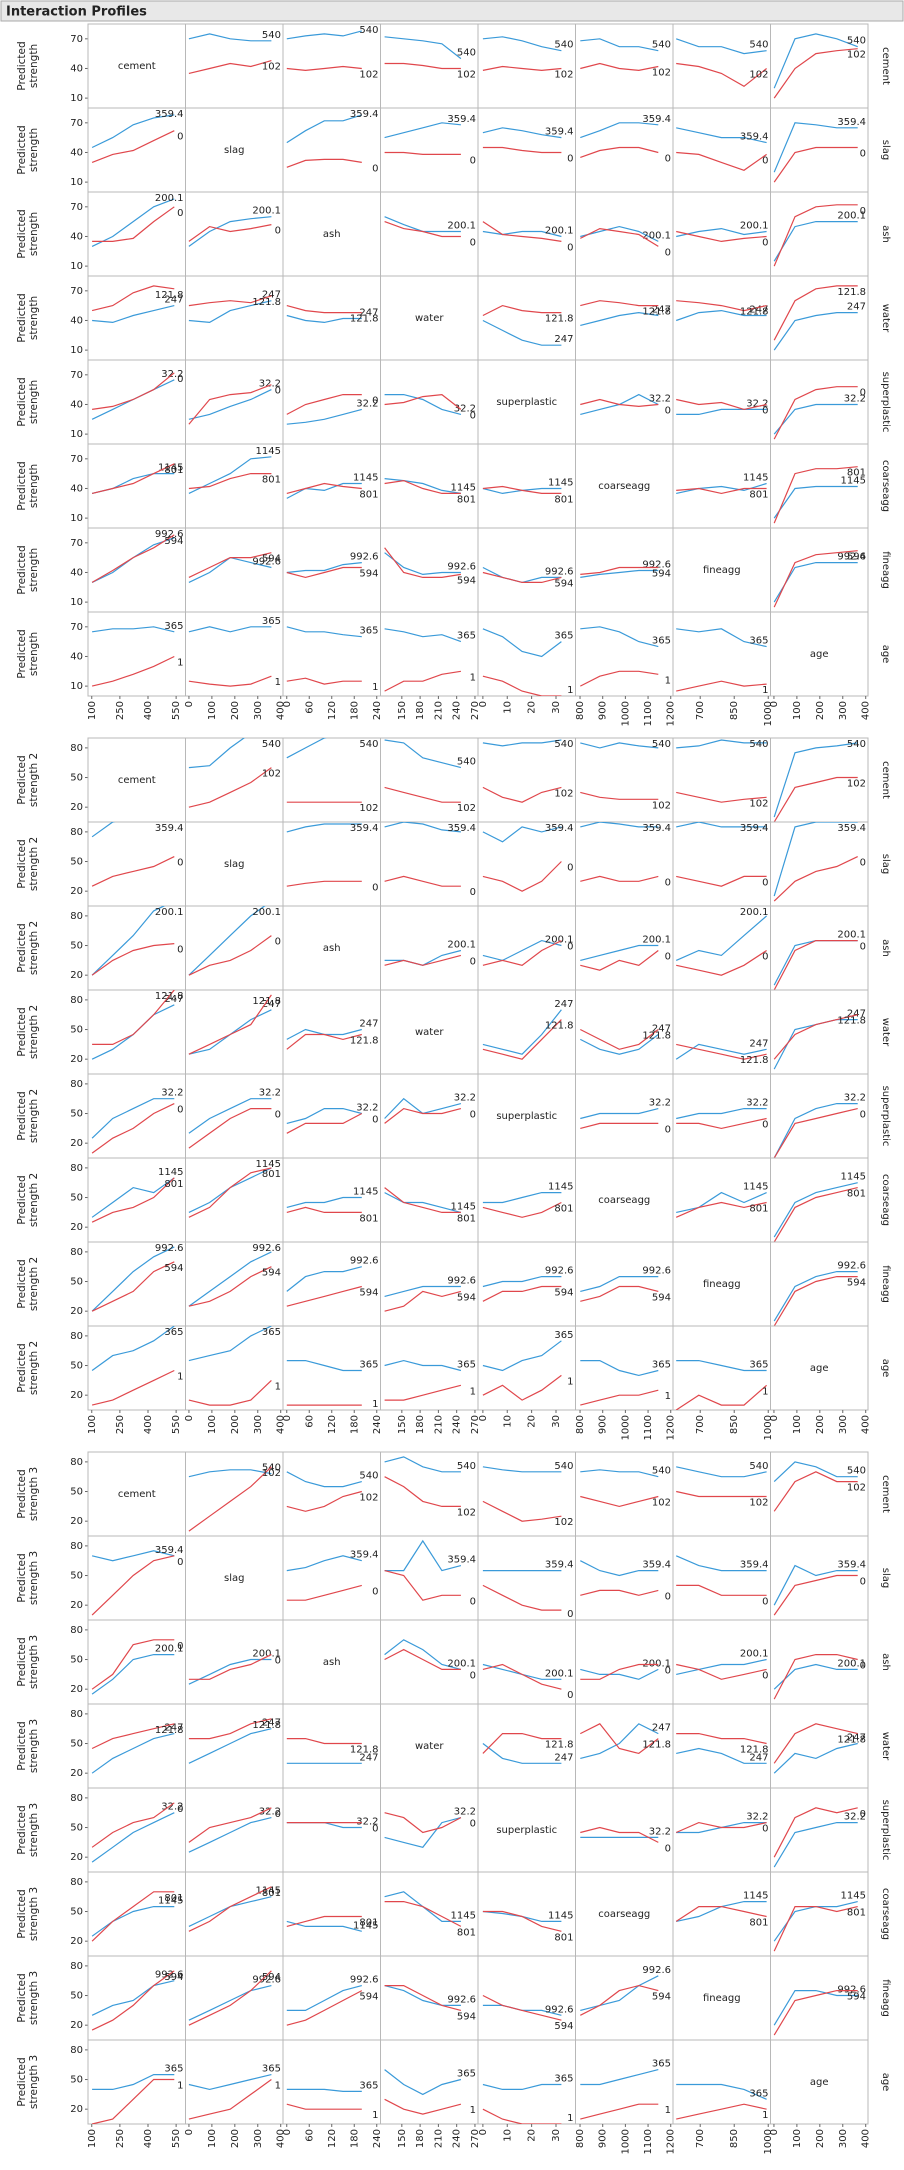 Image resolution: width=904 pixels, height=2170 pixels. I want to click on y-axis-label-text: Predicted strength, so click(28, 234).